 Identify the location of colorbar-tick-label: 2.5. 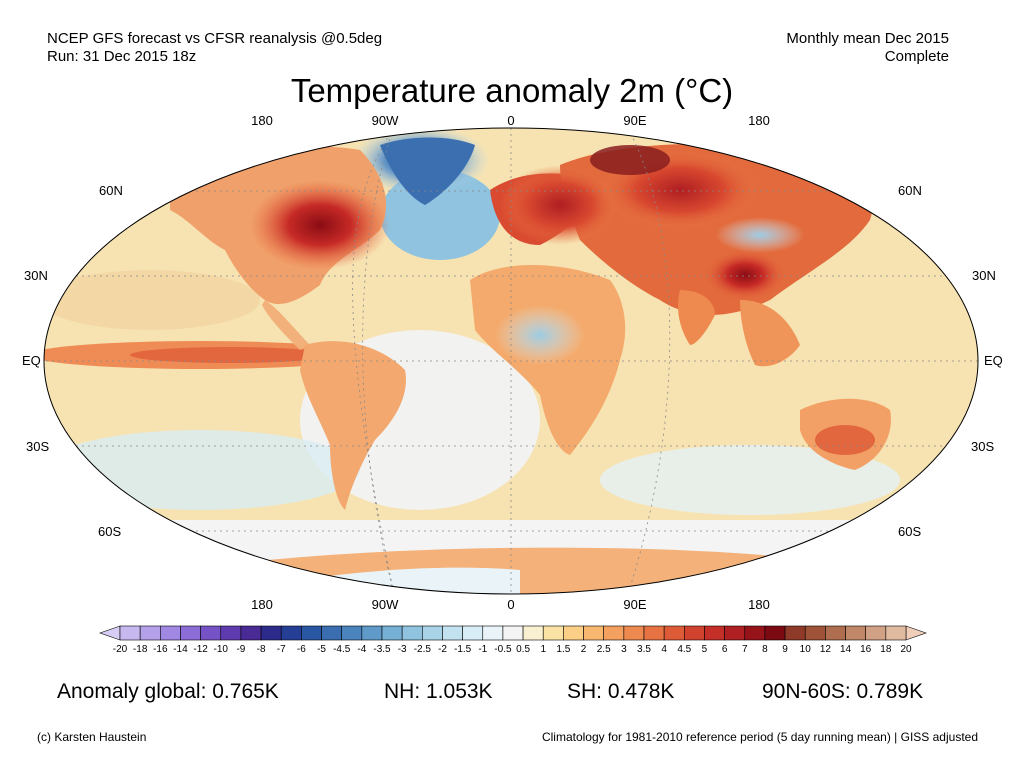
(604, 649).